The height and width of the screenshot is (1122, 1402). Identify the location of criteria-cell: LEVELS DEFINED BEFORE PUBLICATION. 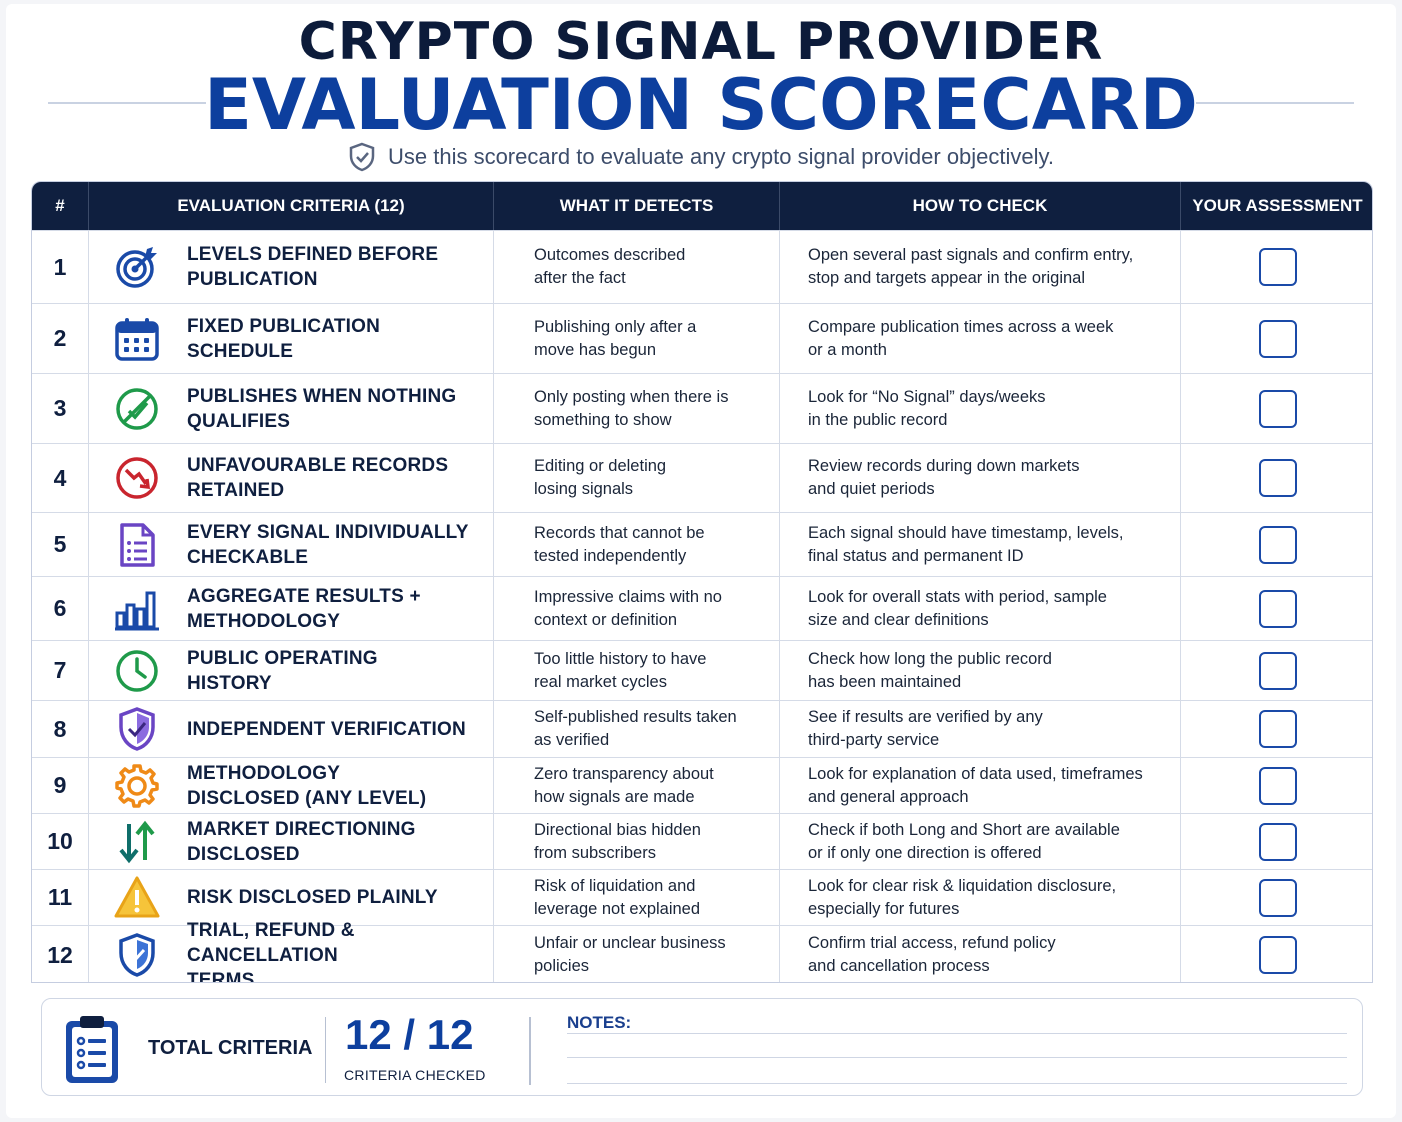
(291, 267).